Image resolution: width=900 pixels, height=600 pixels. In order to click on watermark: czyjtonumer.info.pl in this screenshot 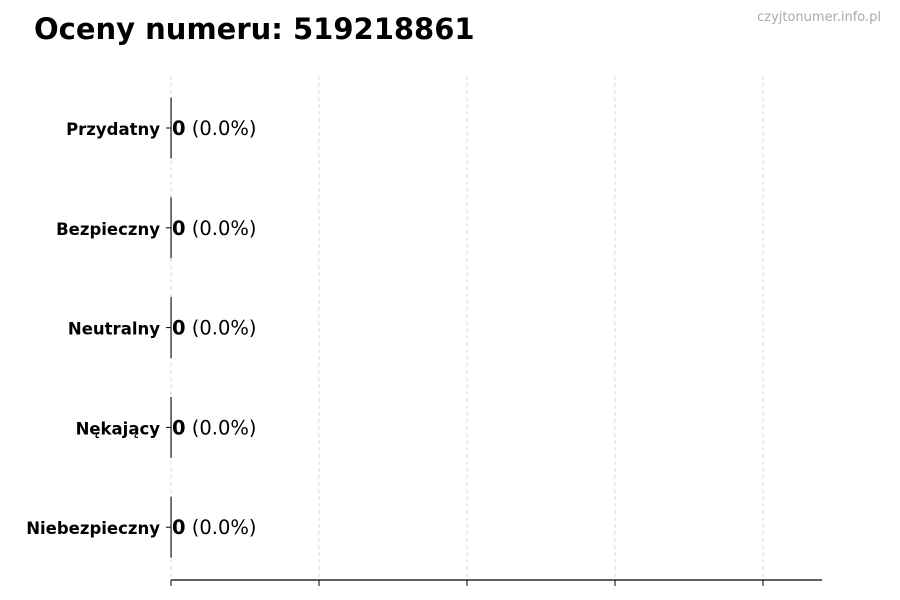, I will do `click(819, 17)`.